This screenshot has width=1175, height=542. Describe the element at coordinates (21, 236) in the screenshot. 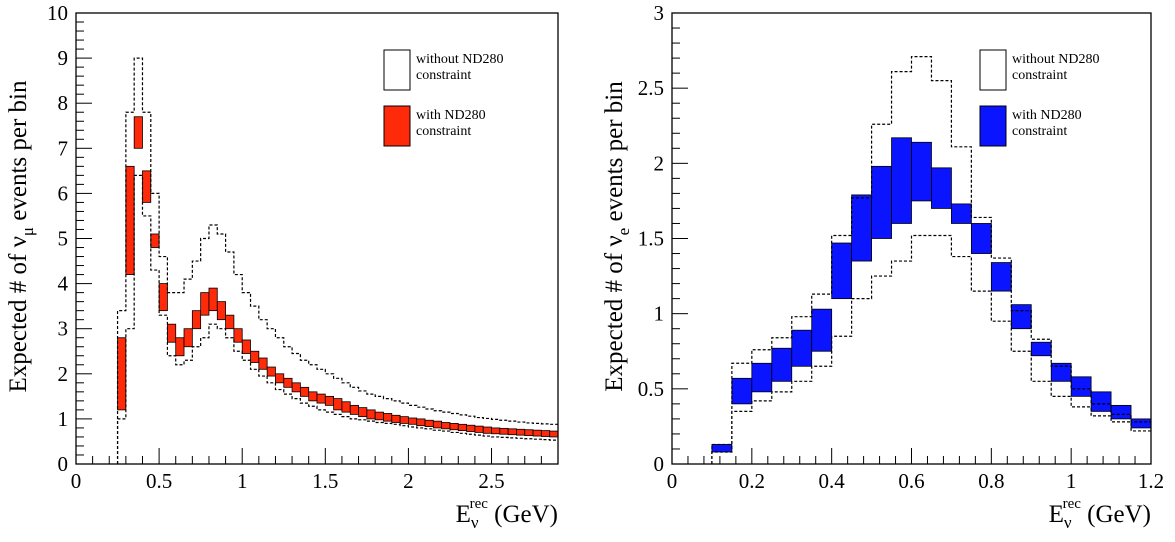

I see `y-axis-title: Expected # of νμ events per bin` at that location.